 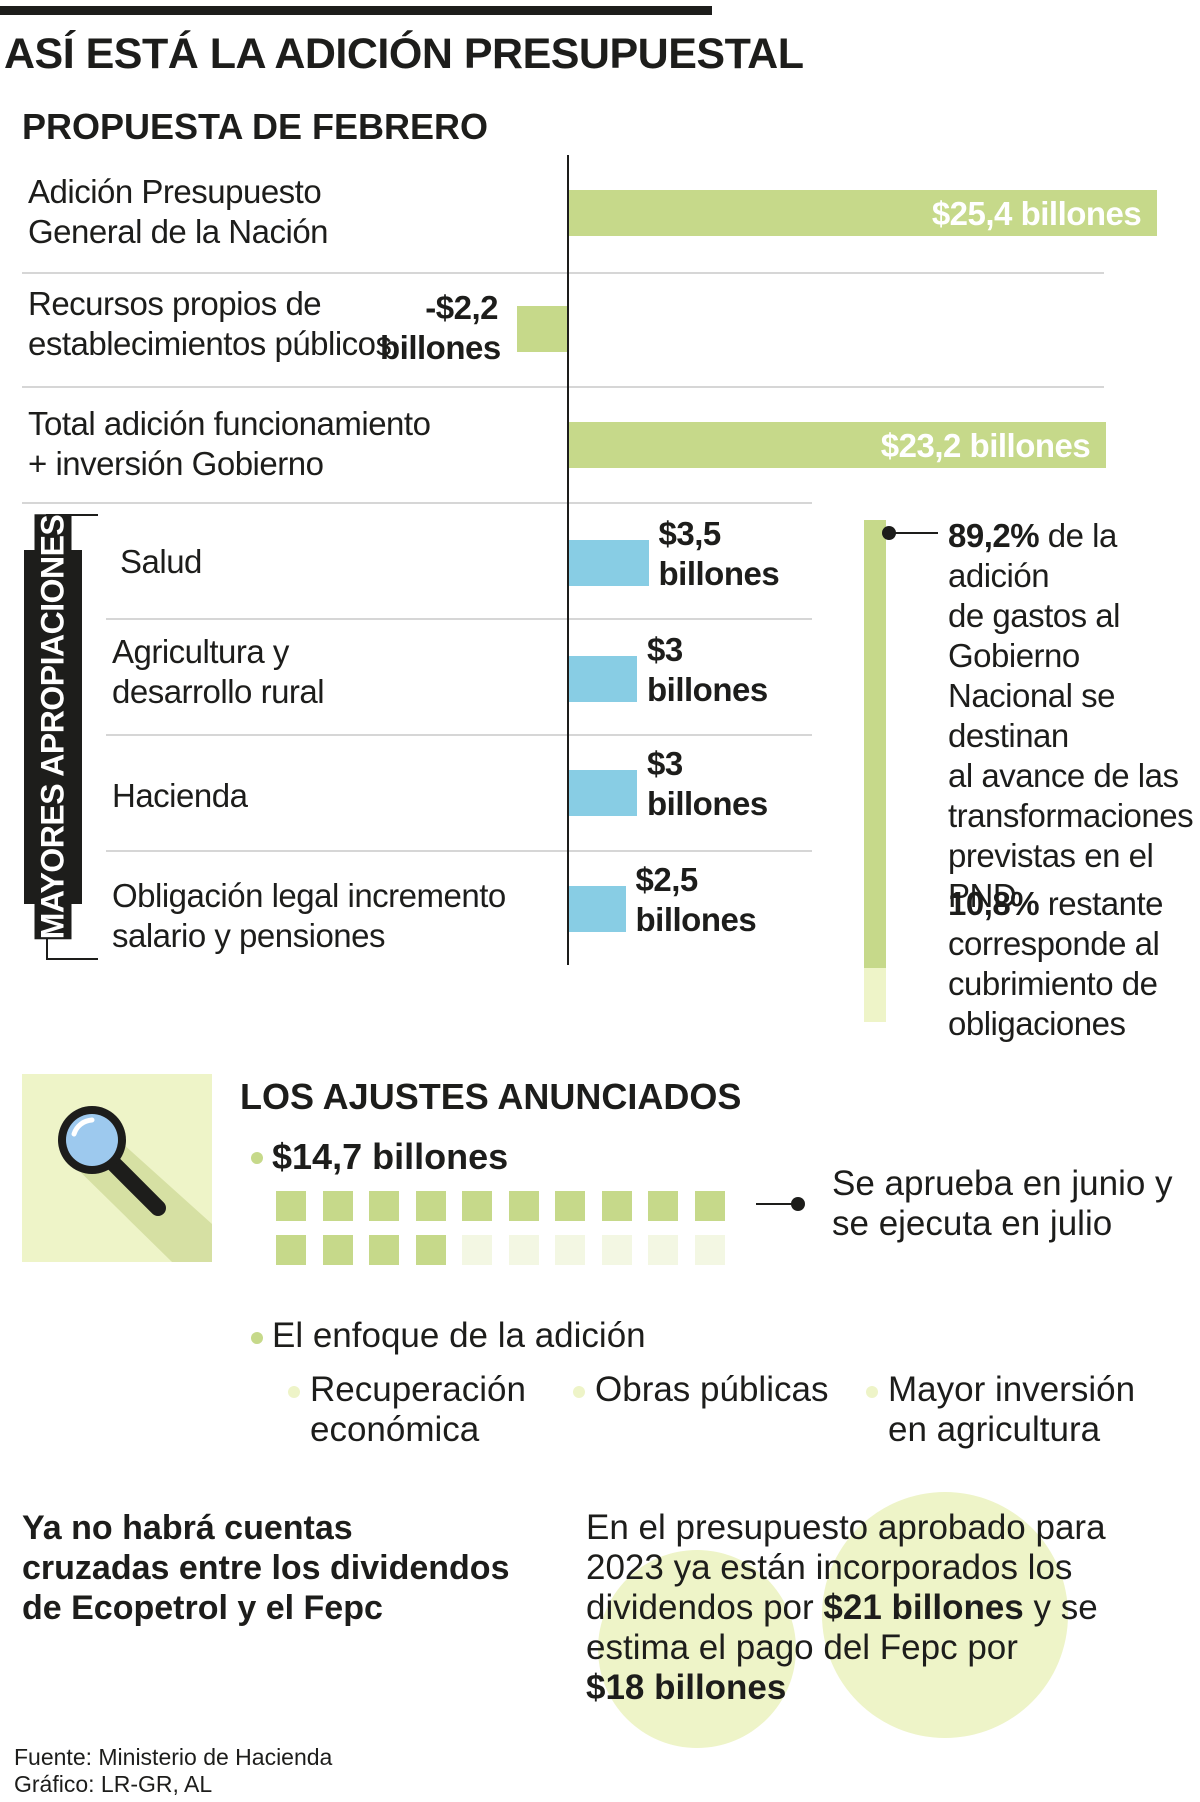 What do you see at coordinates (602, 793) in the screenshot?
I see `bar-hacienda` at bounding box center [602, 793].